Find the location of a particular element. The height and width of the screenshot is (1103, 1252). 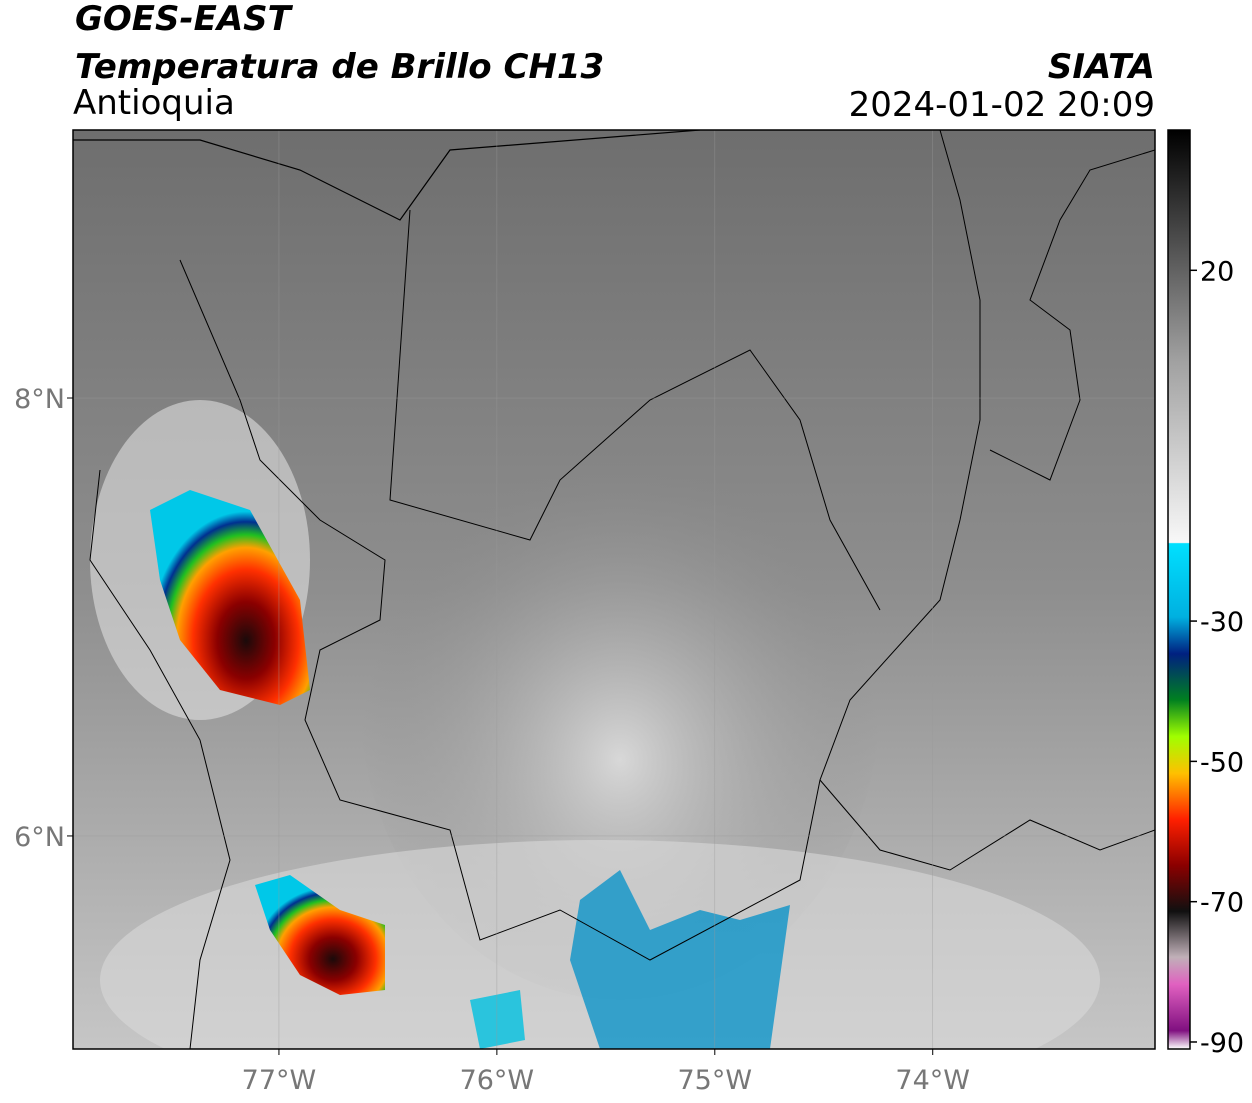

lon-tick-label: 76°W is located at coordinates (497, 1080).